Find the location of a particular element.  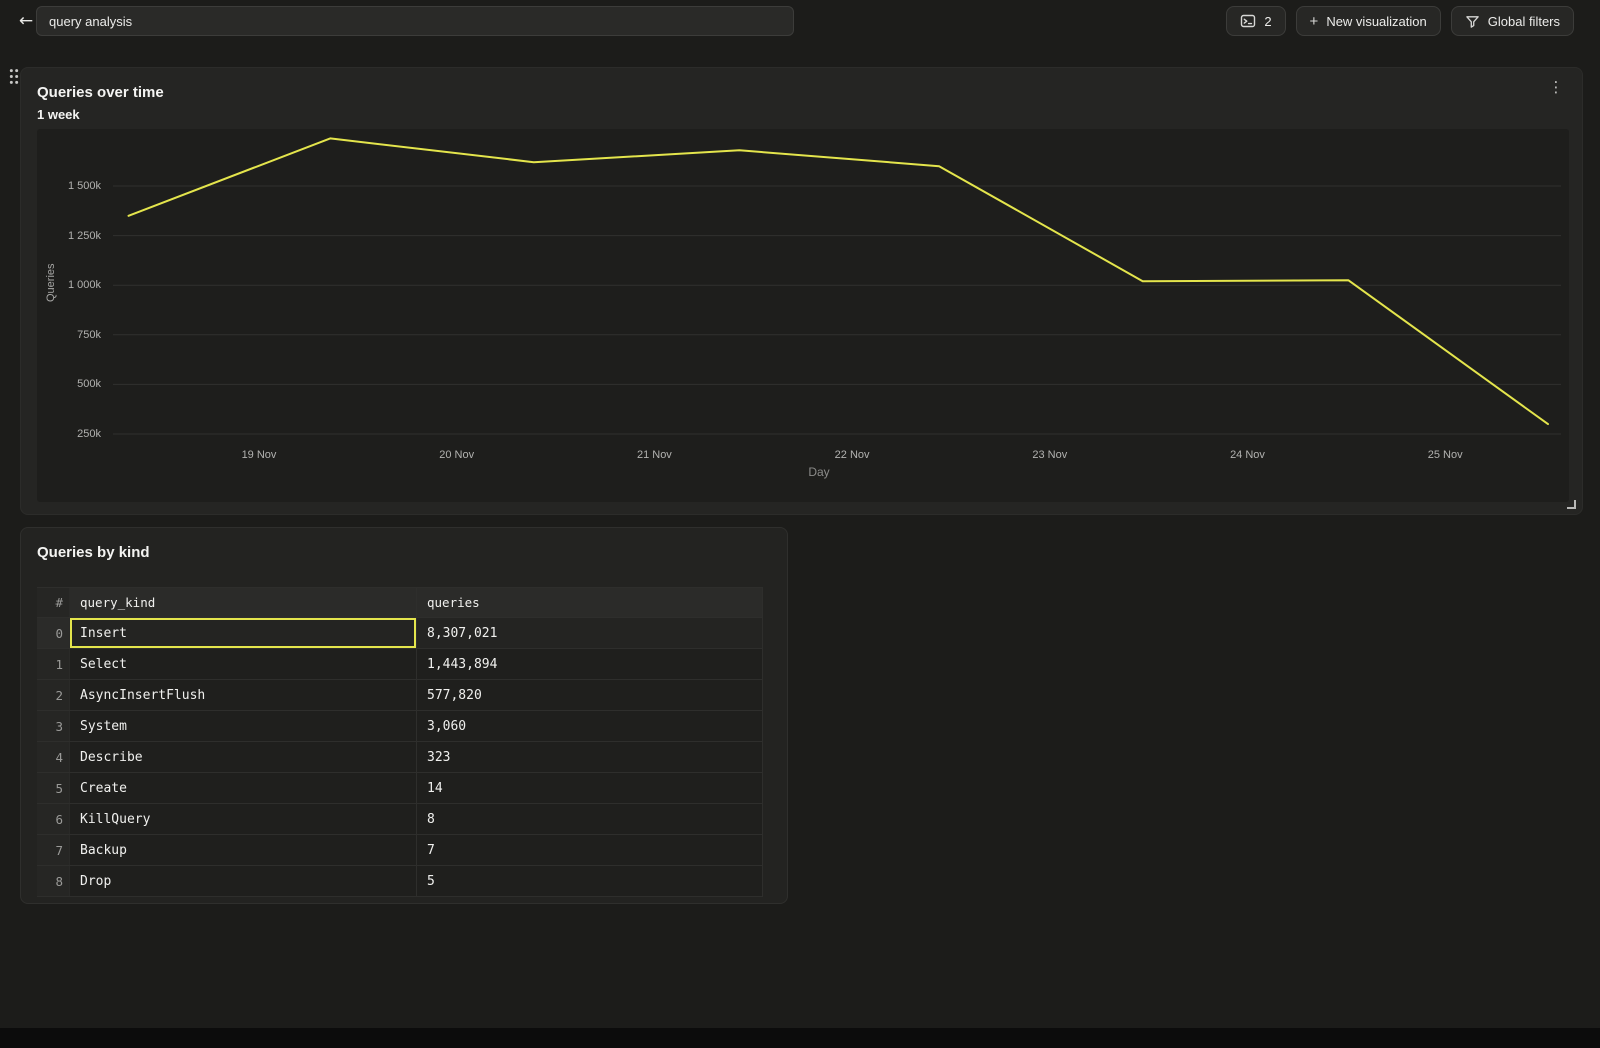

y-tick-label: 250k is located at coordinates (89, 434).